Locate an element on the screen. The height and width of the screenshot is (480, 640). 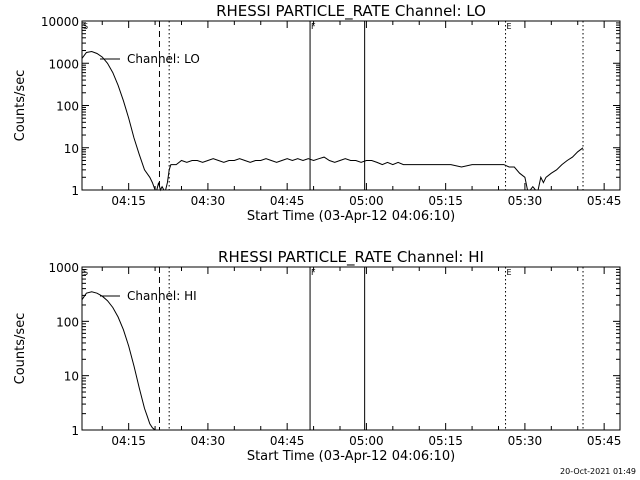
footer-timestamp: 20-Oct-2021 01:49 is located at coordinates (598, 471).